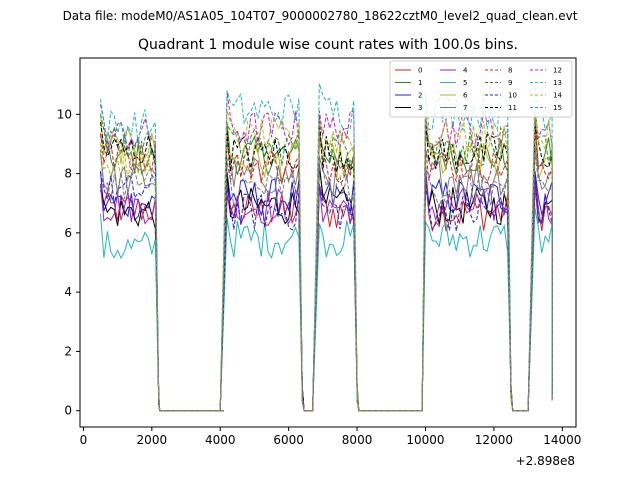 Image resolution: width=640 pixels, height=480 pixels. I want to click on legend-label-6: 6, so click(465, 96).